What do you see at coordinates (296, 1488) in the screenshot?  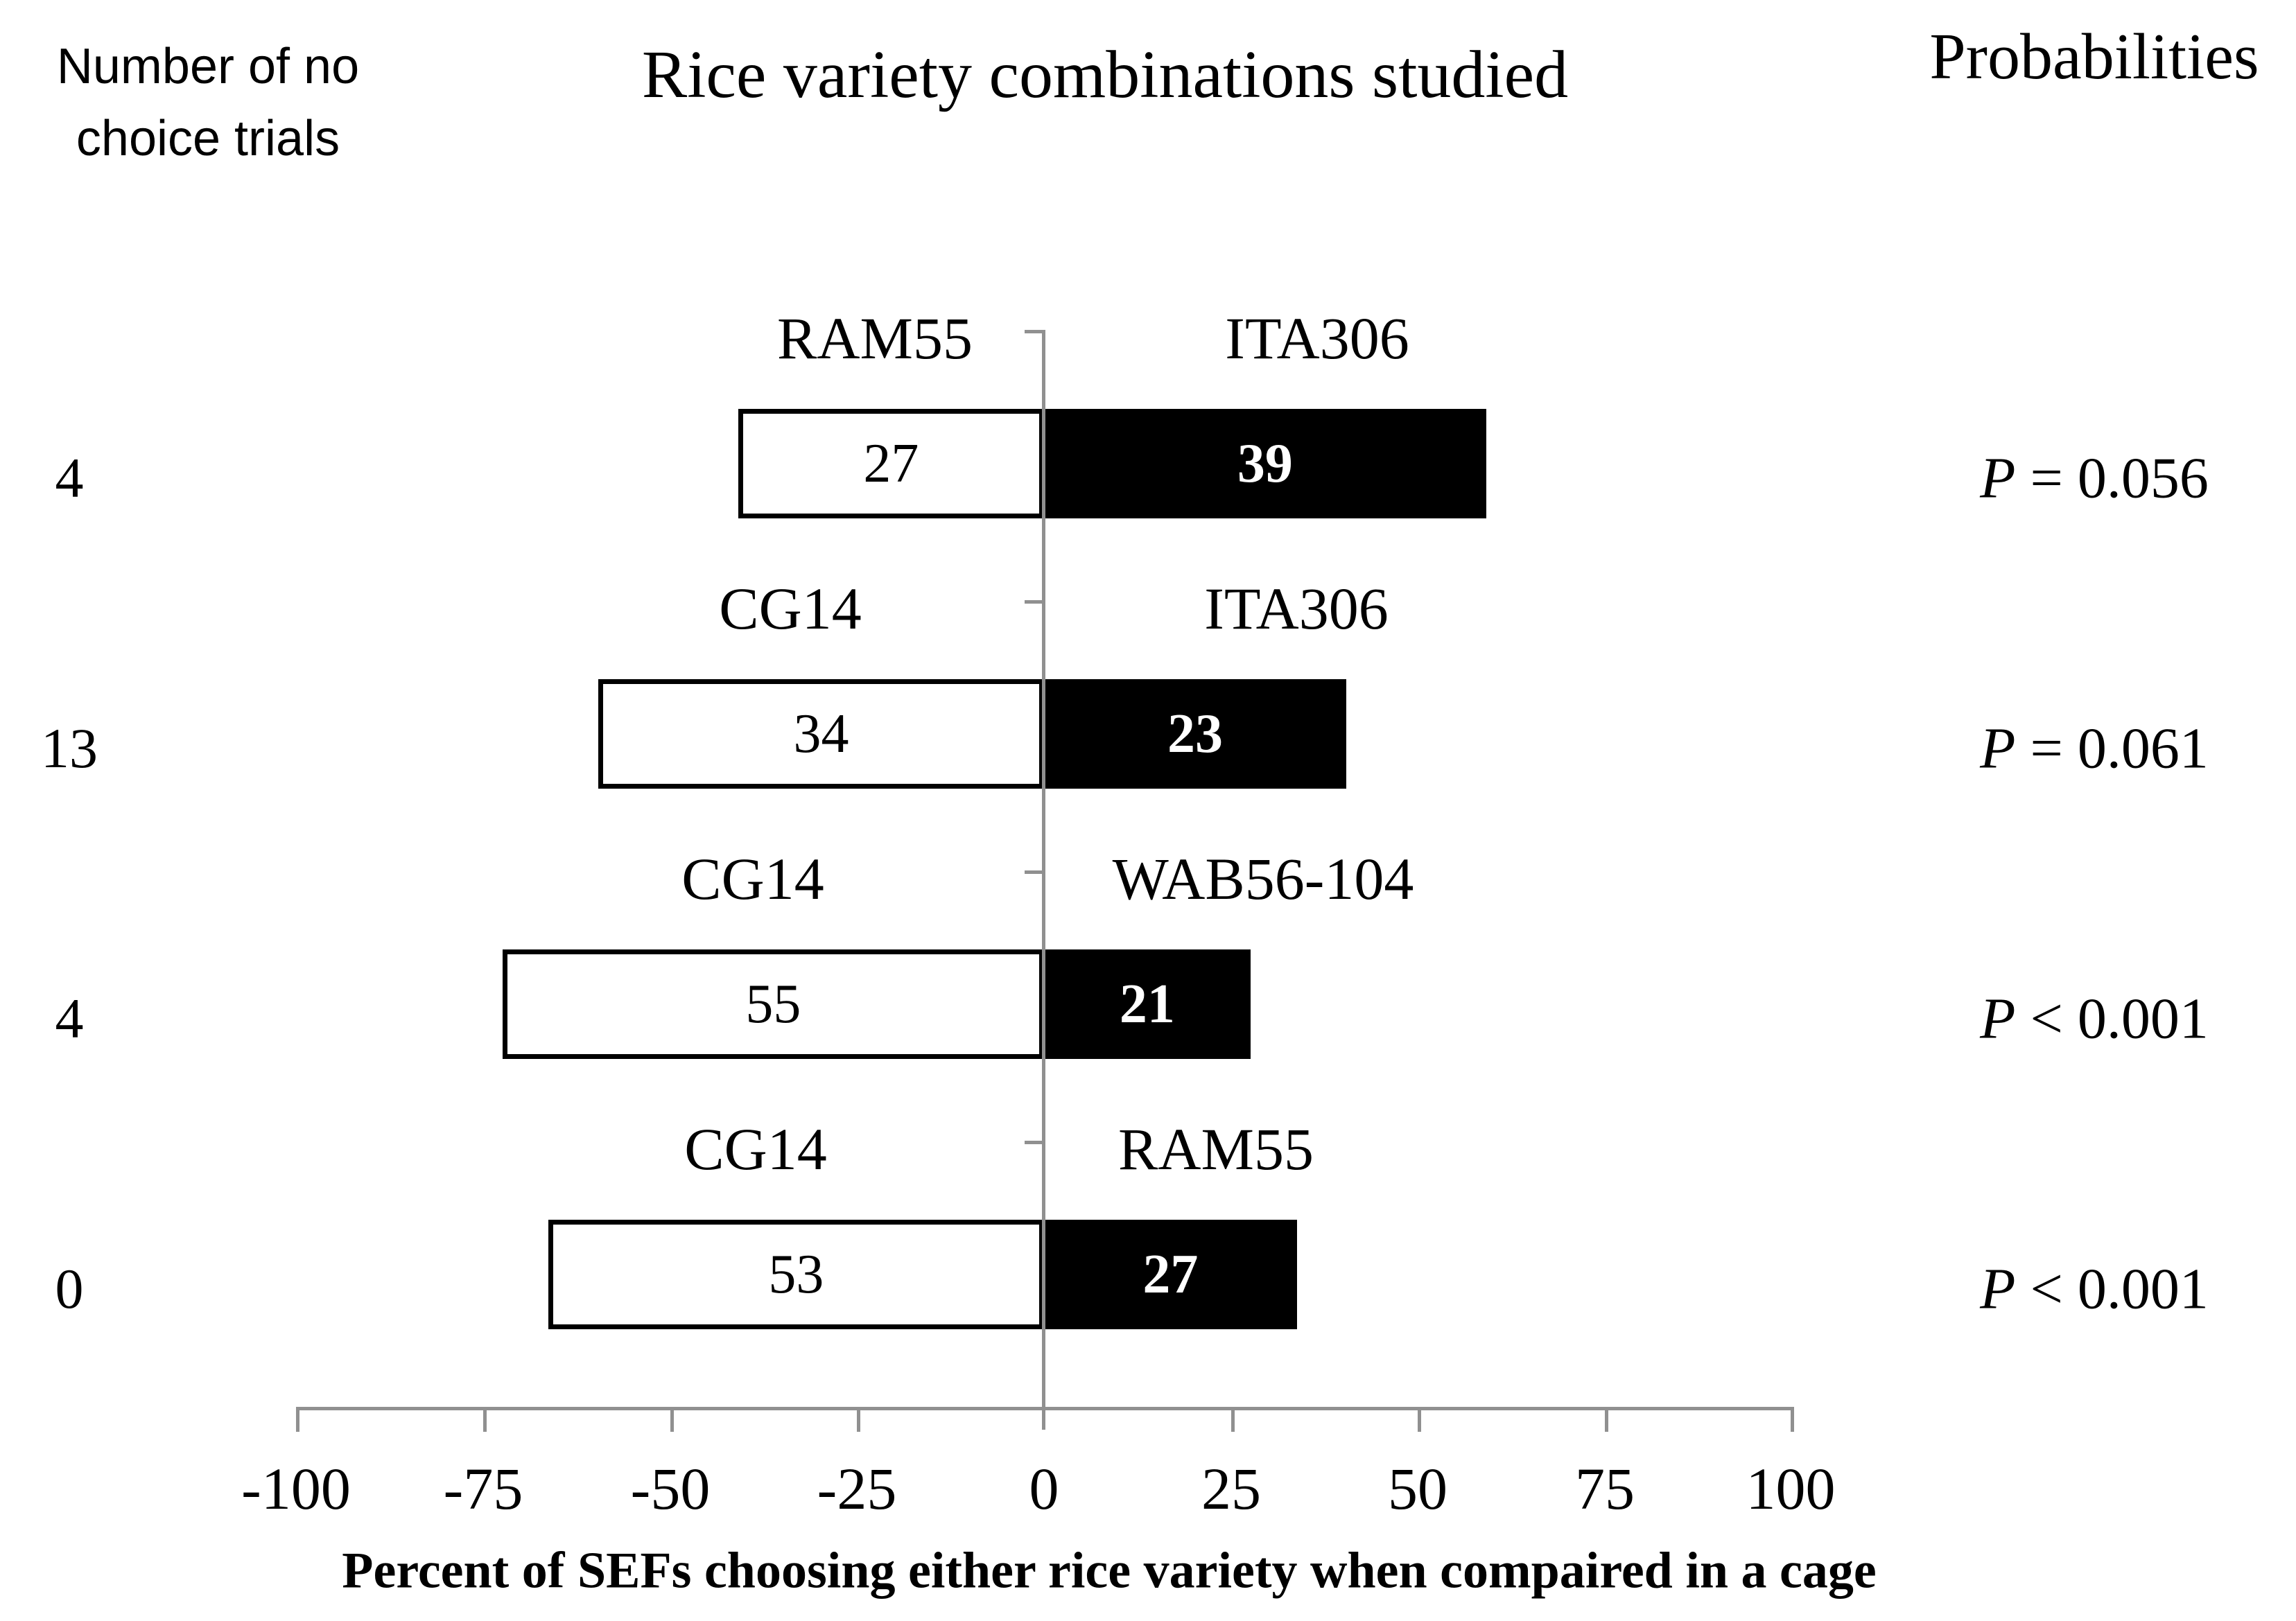 I see `x-tick-label: -100` at bounding box center [296, 1488].